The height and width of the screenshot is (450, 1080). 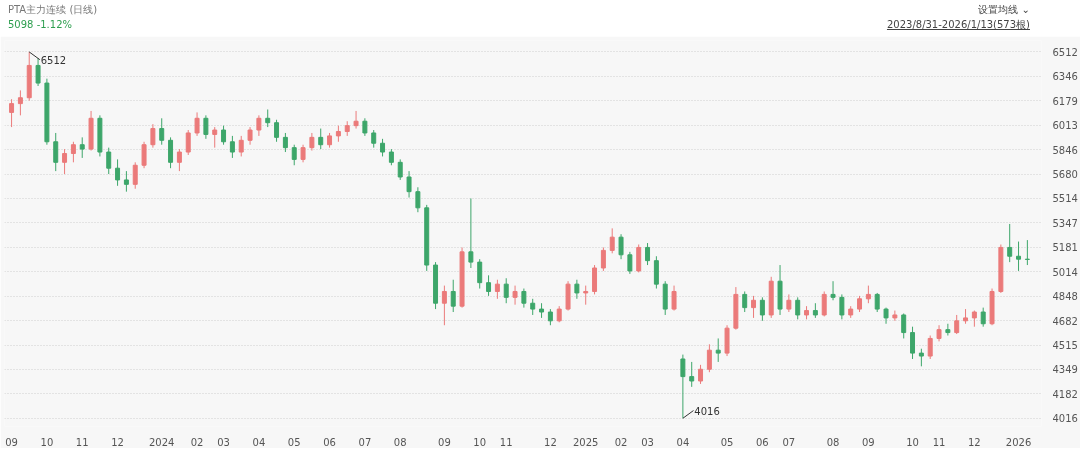 What do you see at coordinates (1065, 394) in the screenshot?
I see `y-tick-label: 4182` at bounding box center [1065, 394].